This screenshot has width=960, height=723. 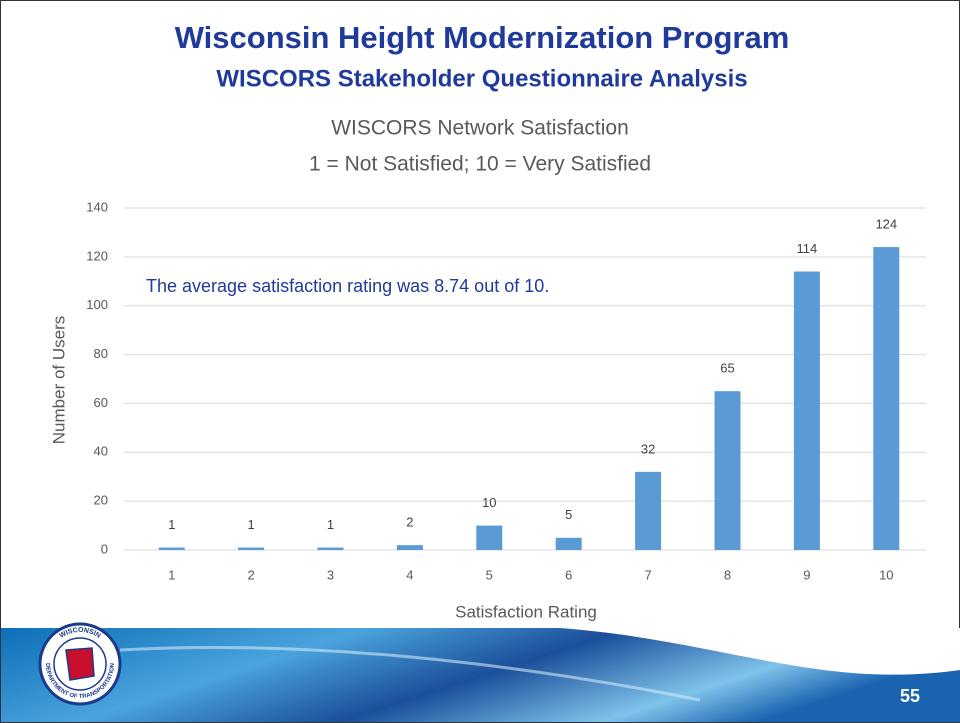 I want to click on x-tick-label: 4, so click(x=409, y=574).